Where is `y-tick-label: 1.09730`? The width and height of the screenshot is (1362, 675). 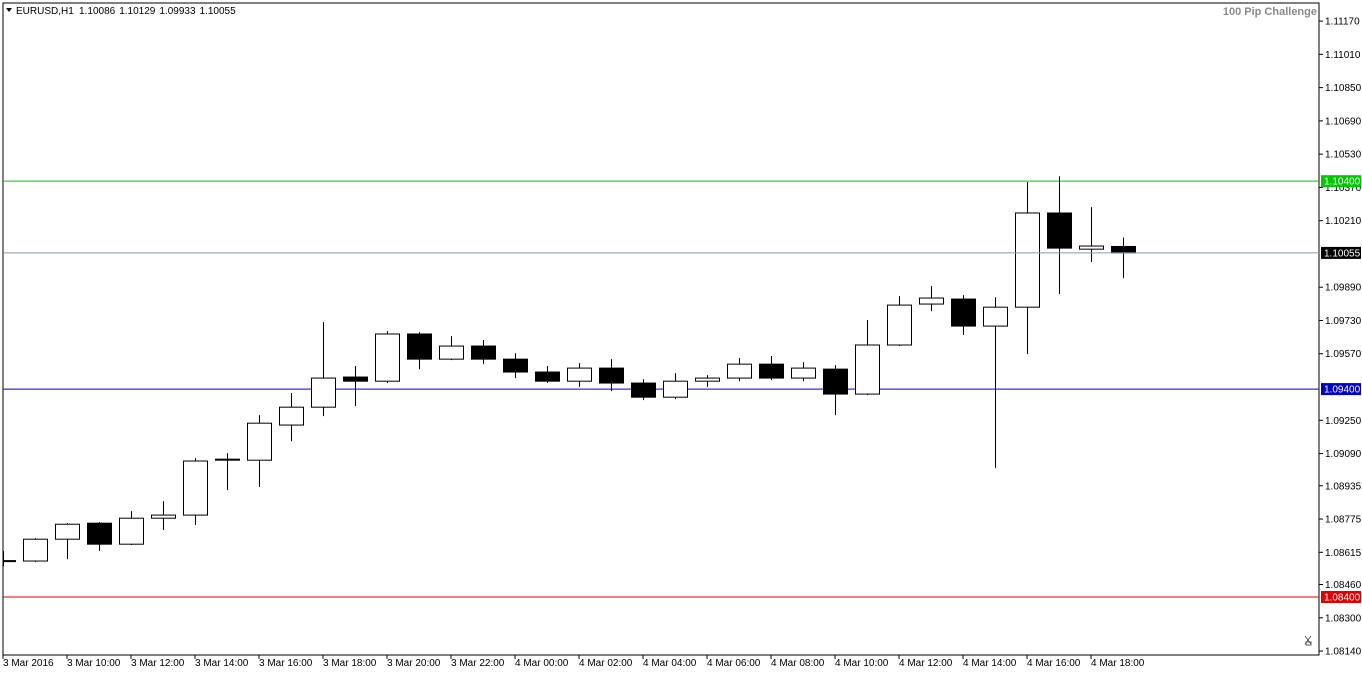 y-tick-label: 1.09730 is located at coordinates (1343, 321).